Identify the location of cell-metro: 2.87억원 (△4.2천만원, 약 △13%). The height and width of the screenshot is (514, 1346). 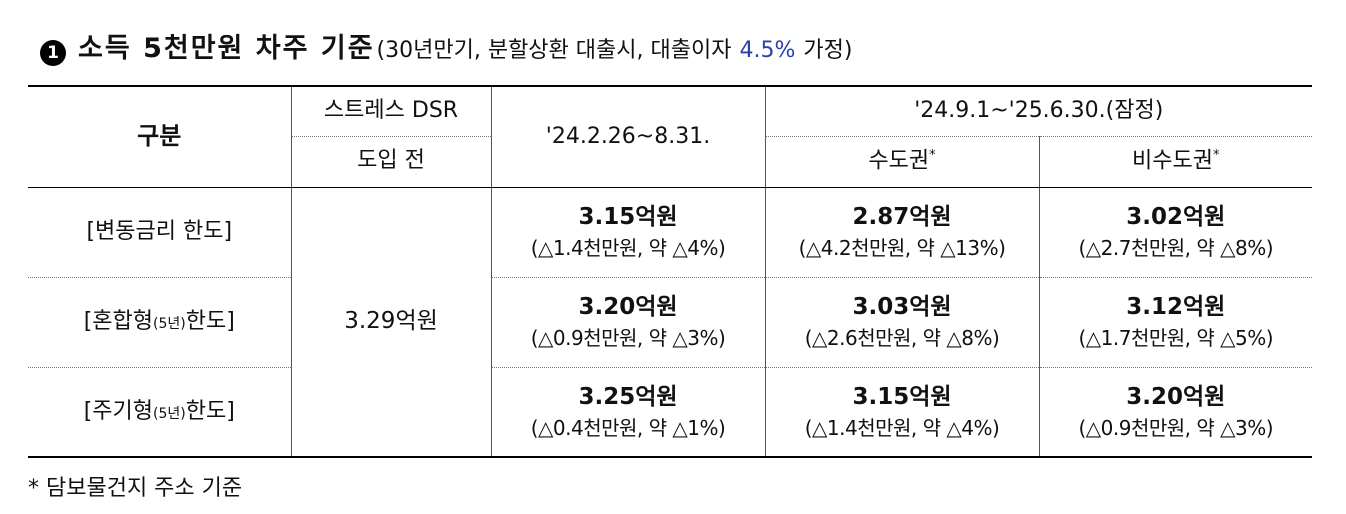
(902, 232).